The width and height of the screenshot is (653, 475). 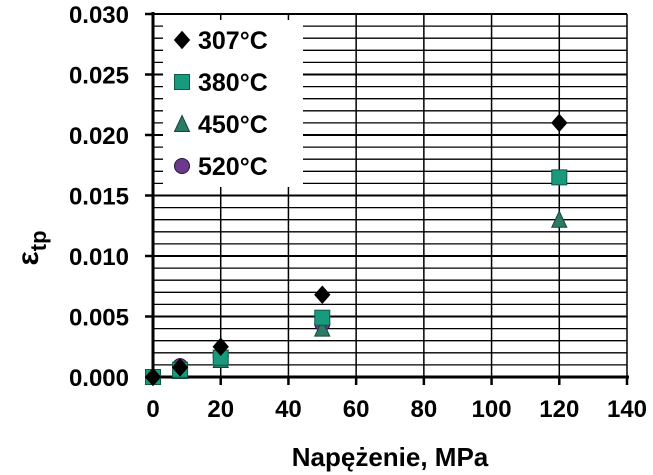 What do you see at coordinates (288, 409) in the screenshot?
I see `x-tick-label: 40` at bounding box center [288, 409].